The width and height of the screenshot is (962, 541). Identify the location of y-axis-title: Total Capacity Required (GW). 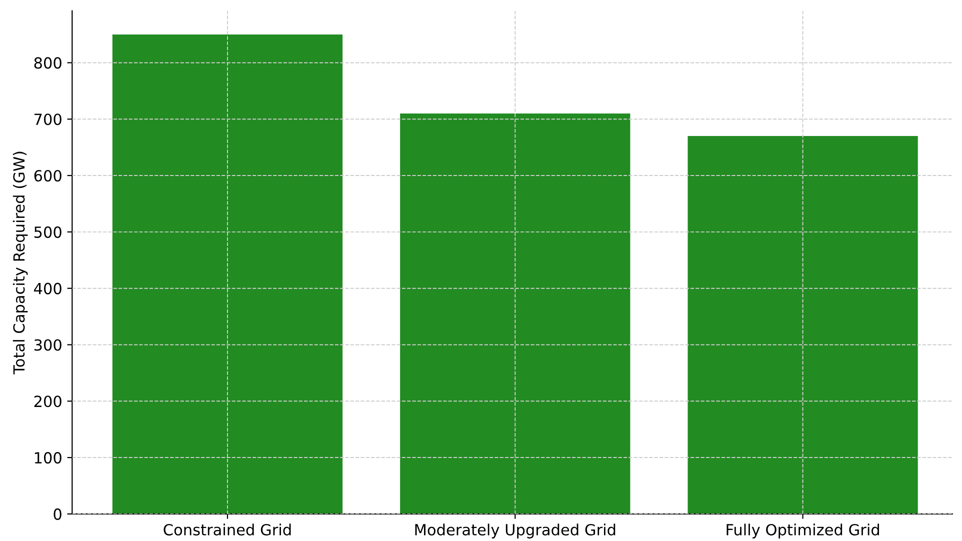
(20, 263).